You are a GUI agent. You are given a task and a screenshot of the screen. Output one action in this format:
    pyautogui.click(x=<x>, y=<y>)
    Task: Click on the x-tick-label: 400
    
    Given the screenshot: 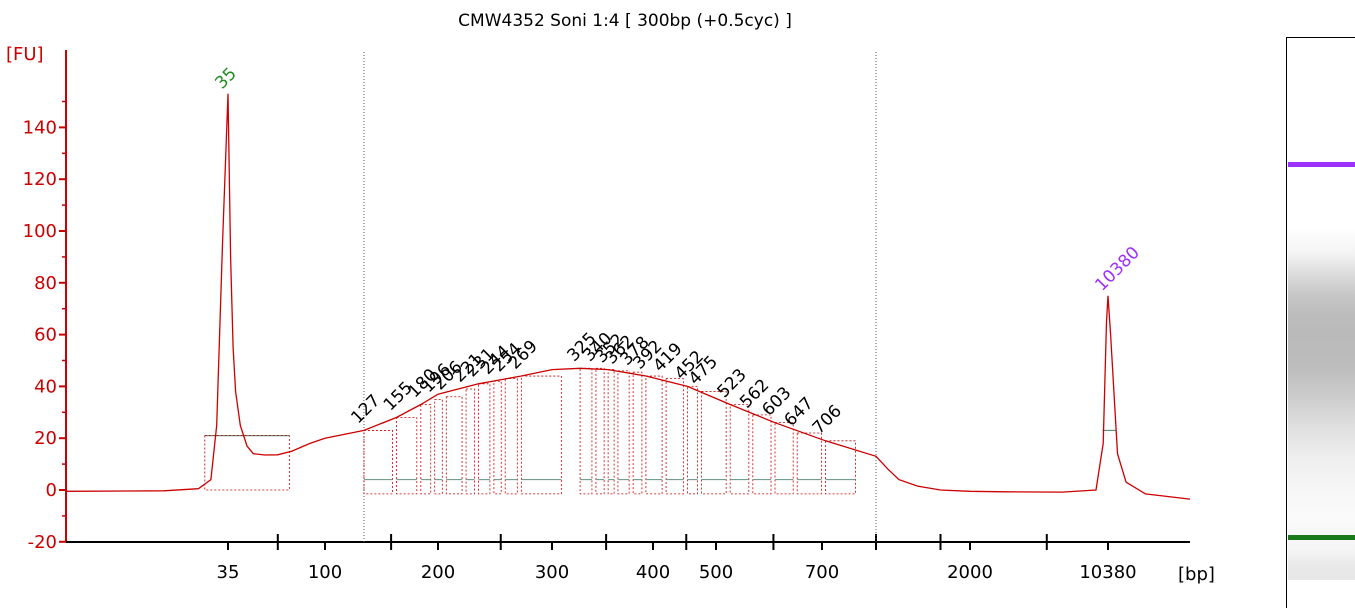 What is the action you would take?
    pyautogui.click(x=653, y=572)
    